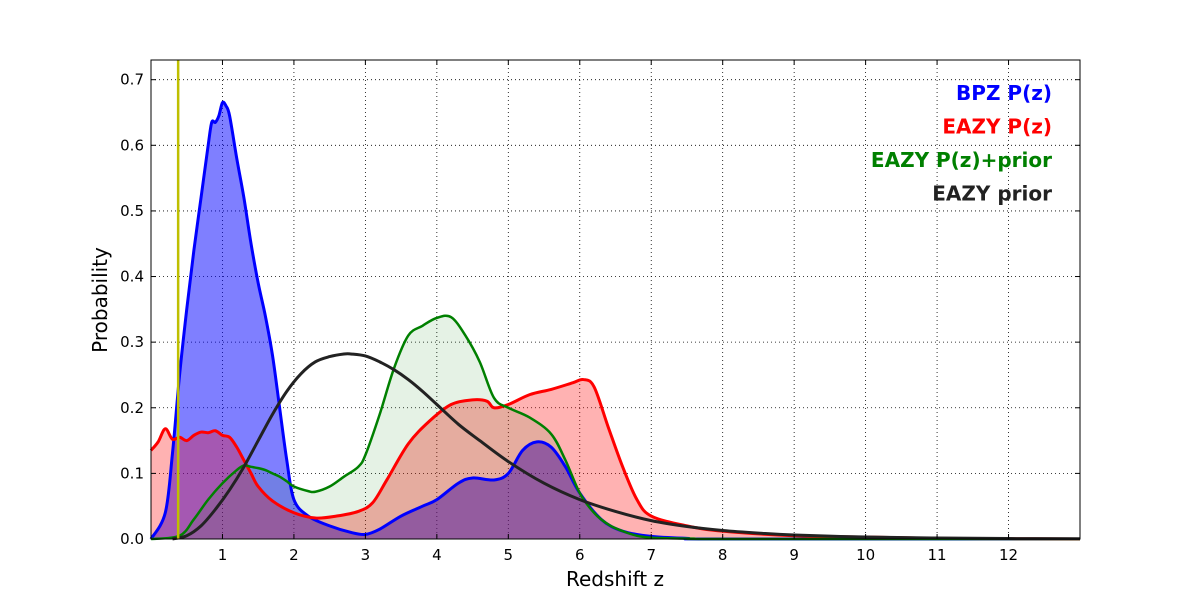  What do you see at coordinates (100, 300) in the screenshot?
I see `y-axis-title: Probability` at bounding box center [100, 300].